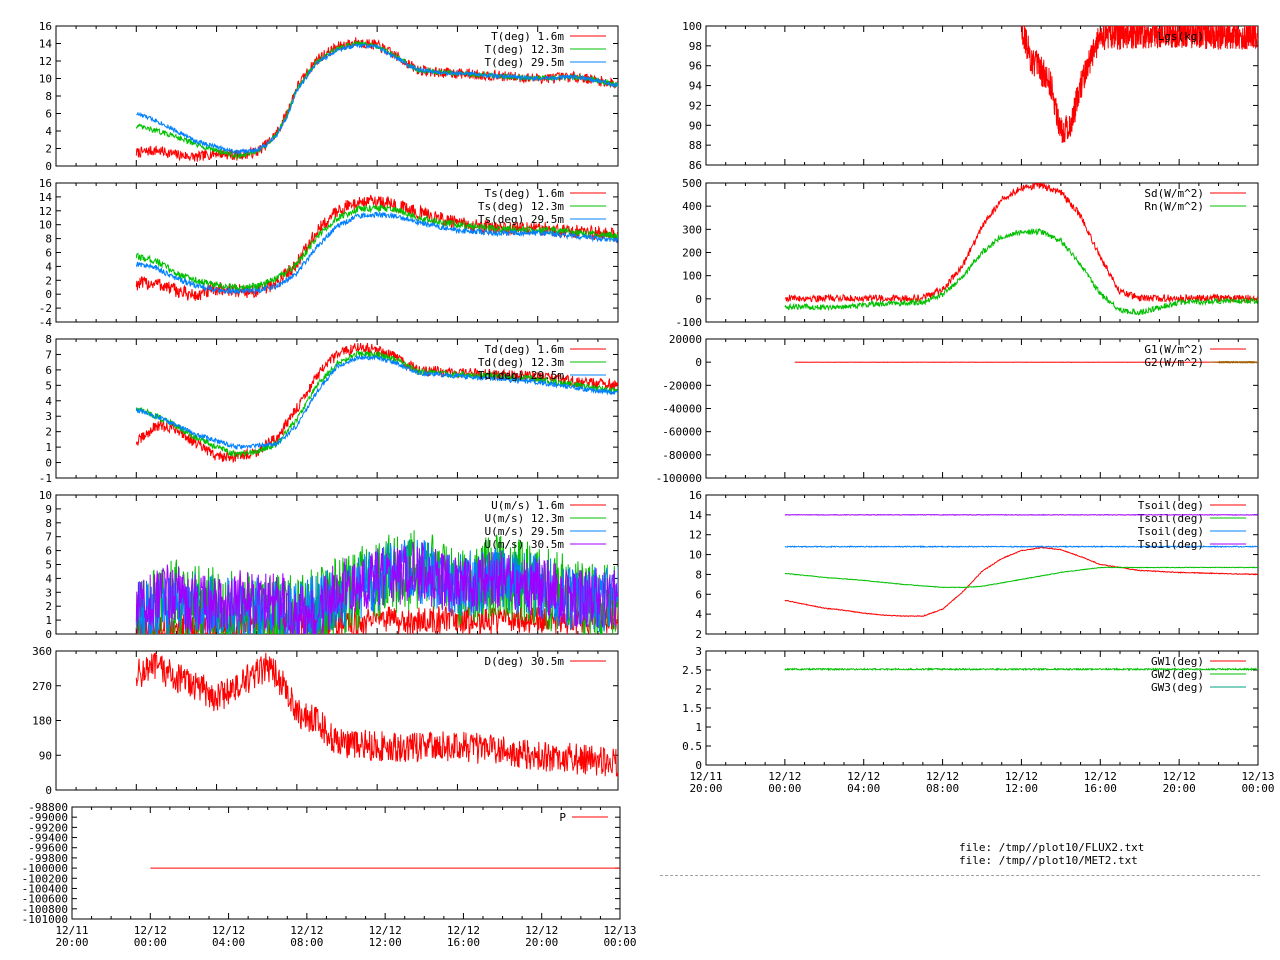 Image resolution: width=1280 pixels, height=960 pixels. What do you see at coordinates (692, 670) in the screenshot?
I see `y-tick-label: 2.5` at bounding box center [692, 670].